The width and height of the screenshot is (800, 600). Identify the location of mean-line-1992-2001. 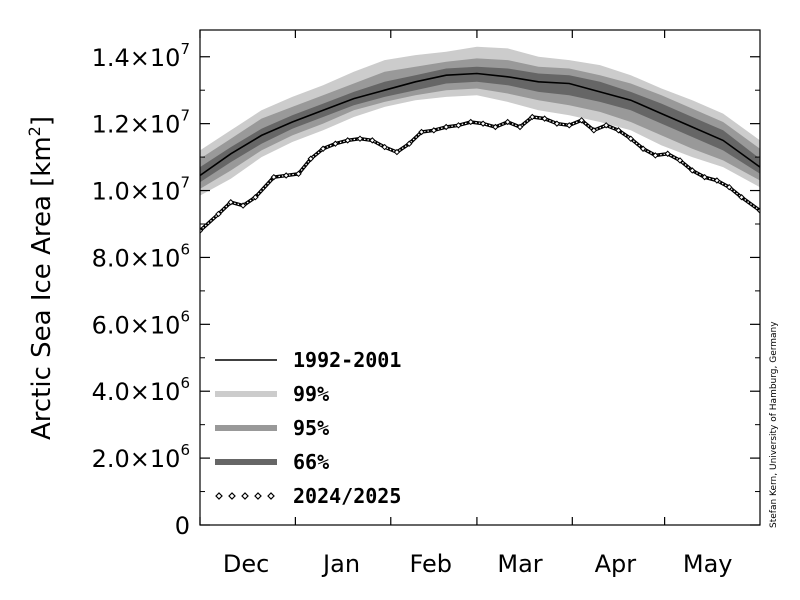
(480, 124).